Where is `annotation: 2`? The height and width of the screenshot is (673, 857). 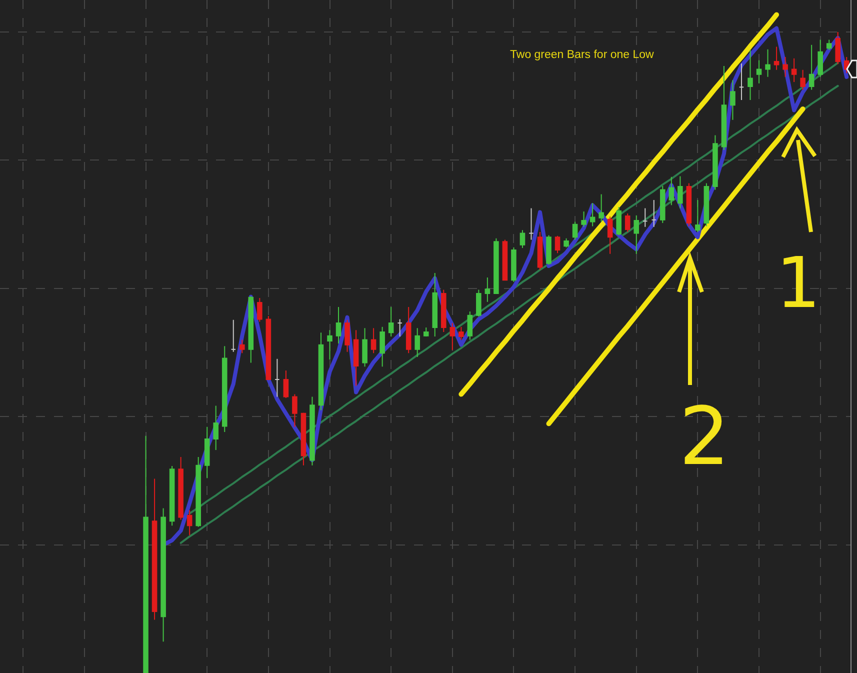 annotation: 2 is located at coordinates (704, 436).